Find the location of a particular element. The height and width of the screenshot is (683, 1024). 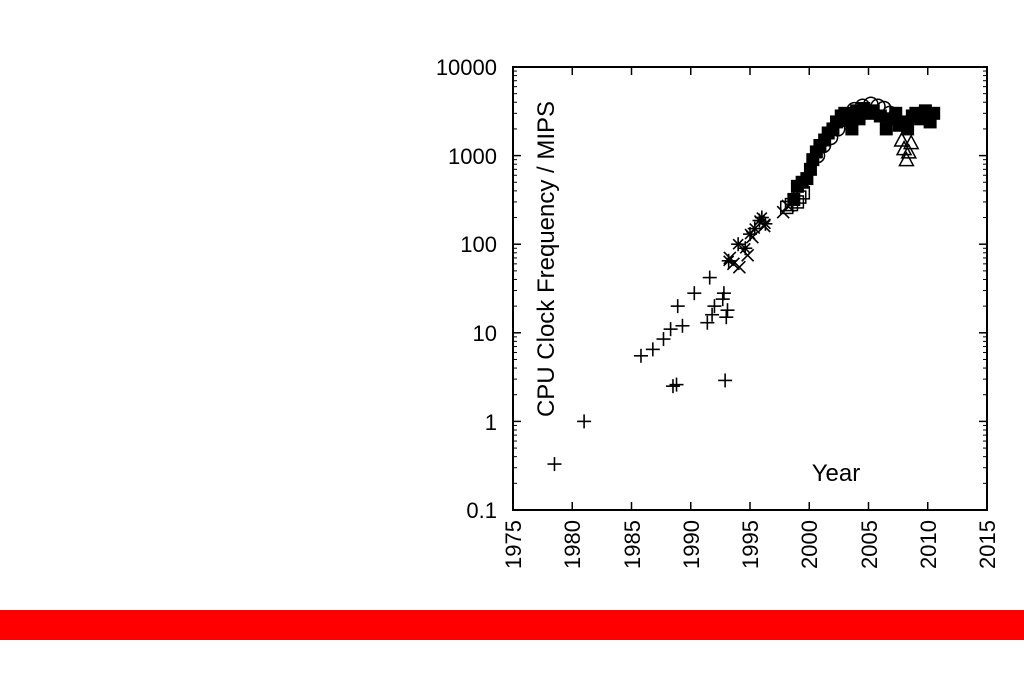

x-tick-label: 2010 is located at coordinates (928, 544).